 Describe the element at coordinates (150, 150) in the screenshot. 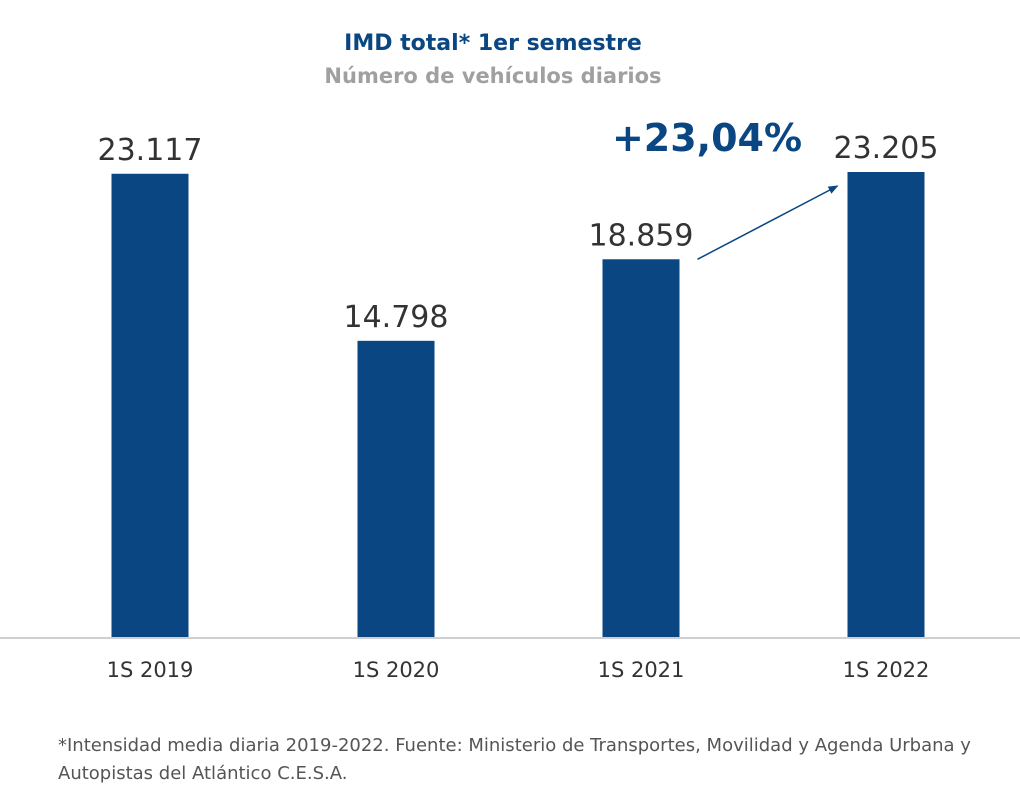

I see `value-label: 23.117` at that location.